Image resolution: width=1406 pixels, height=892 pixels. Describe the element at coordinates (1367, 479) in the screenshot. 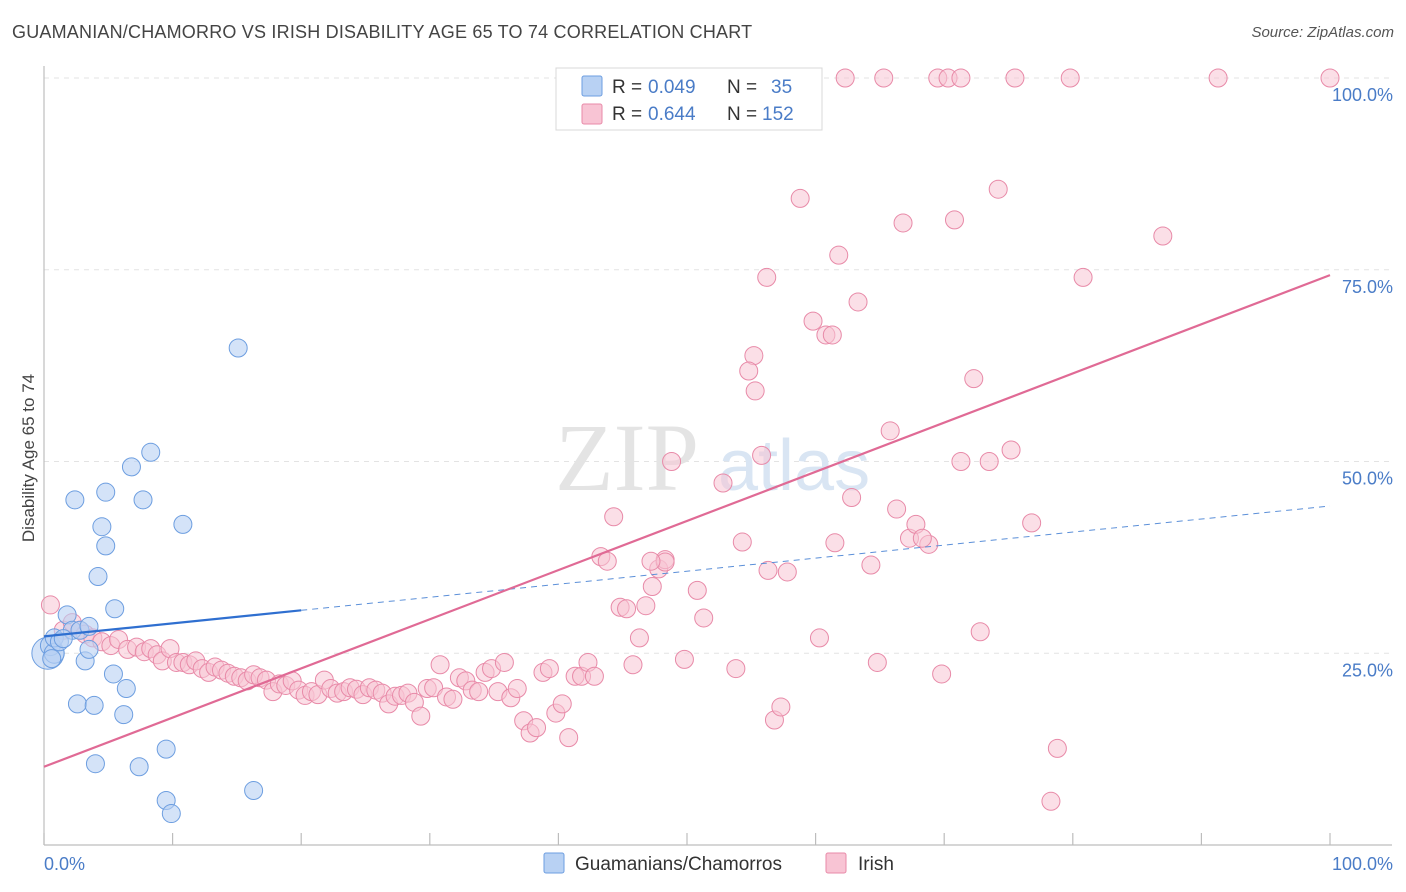

I see `y-tick-label-50: 50.0%` at that location.